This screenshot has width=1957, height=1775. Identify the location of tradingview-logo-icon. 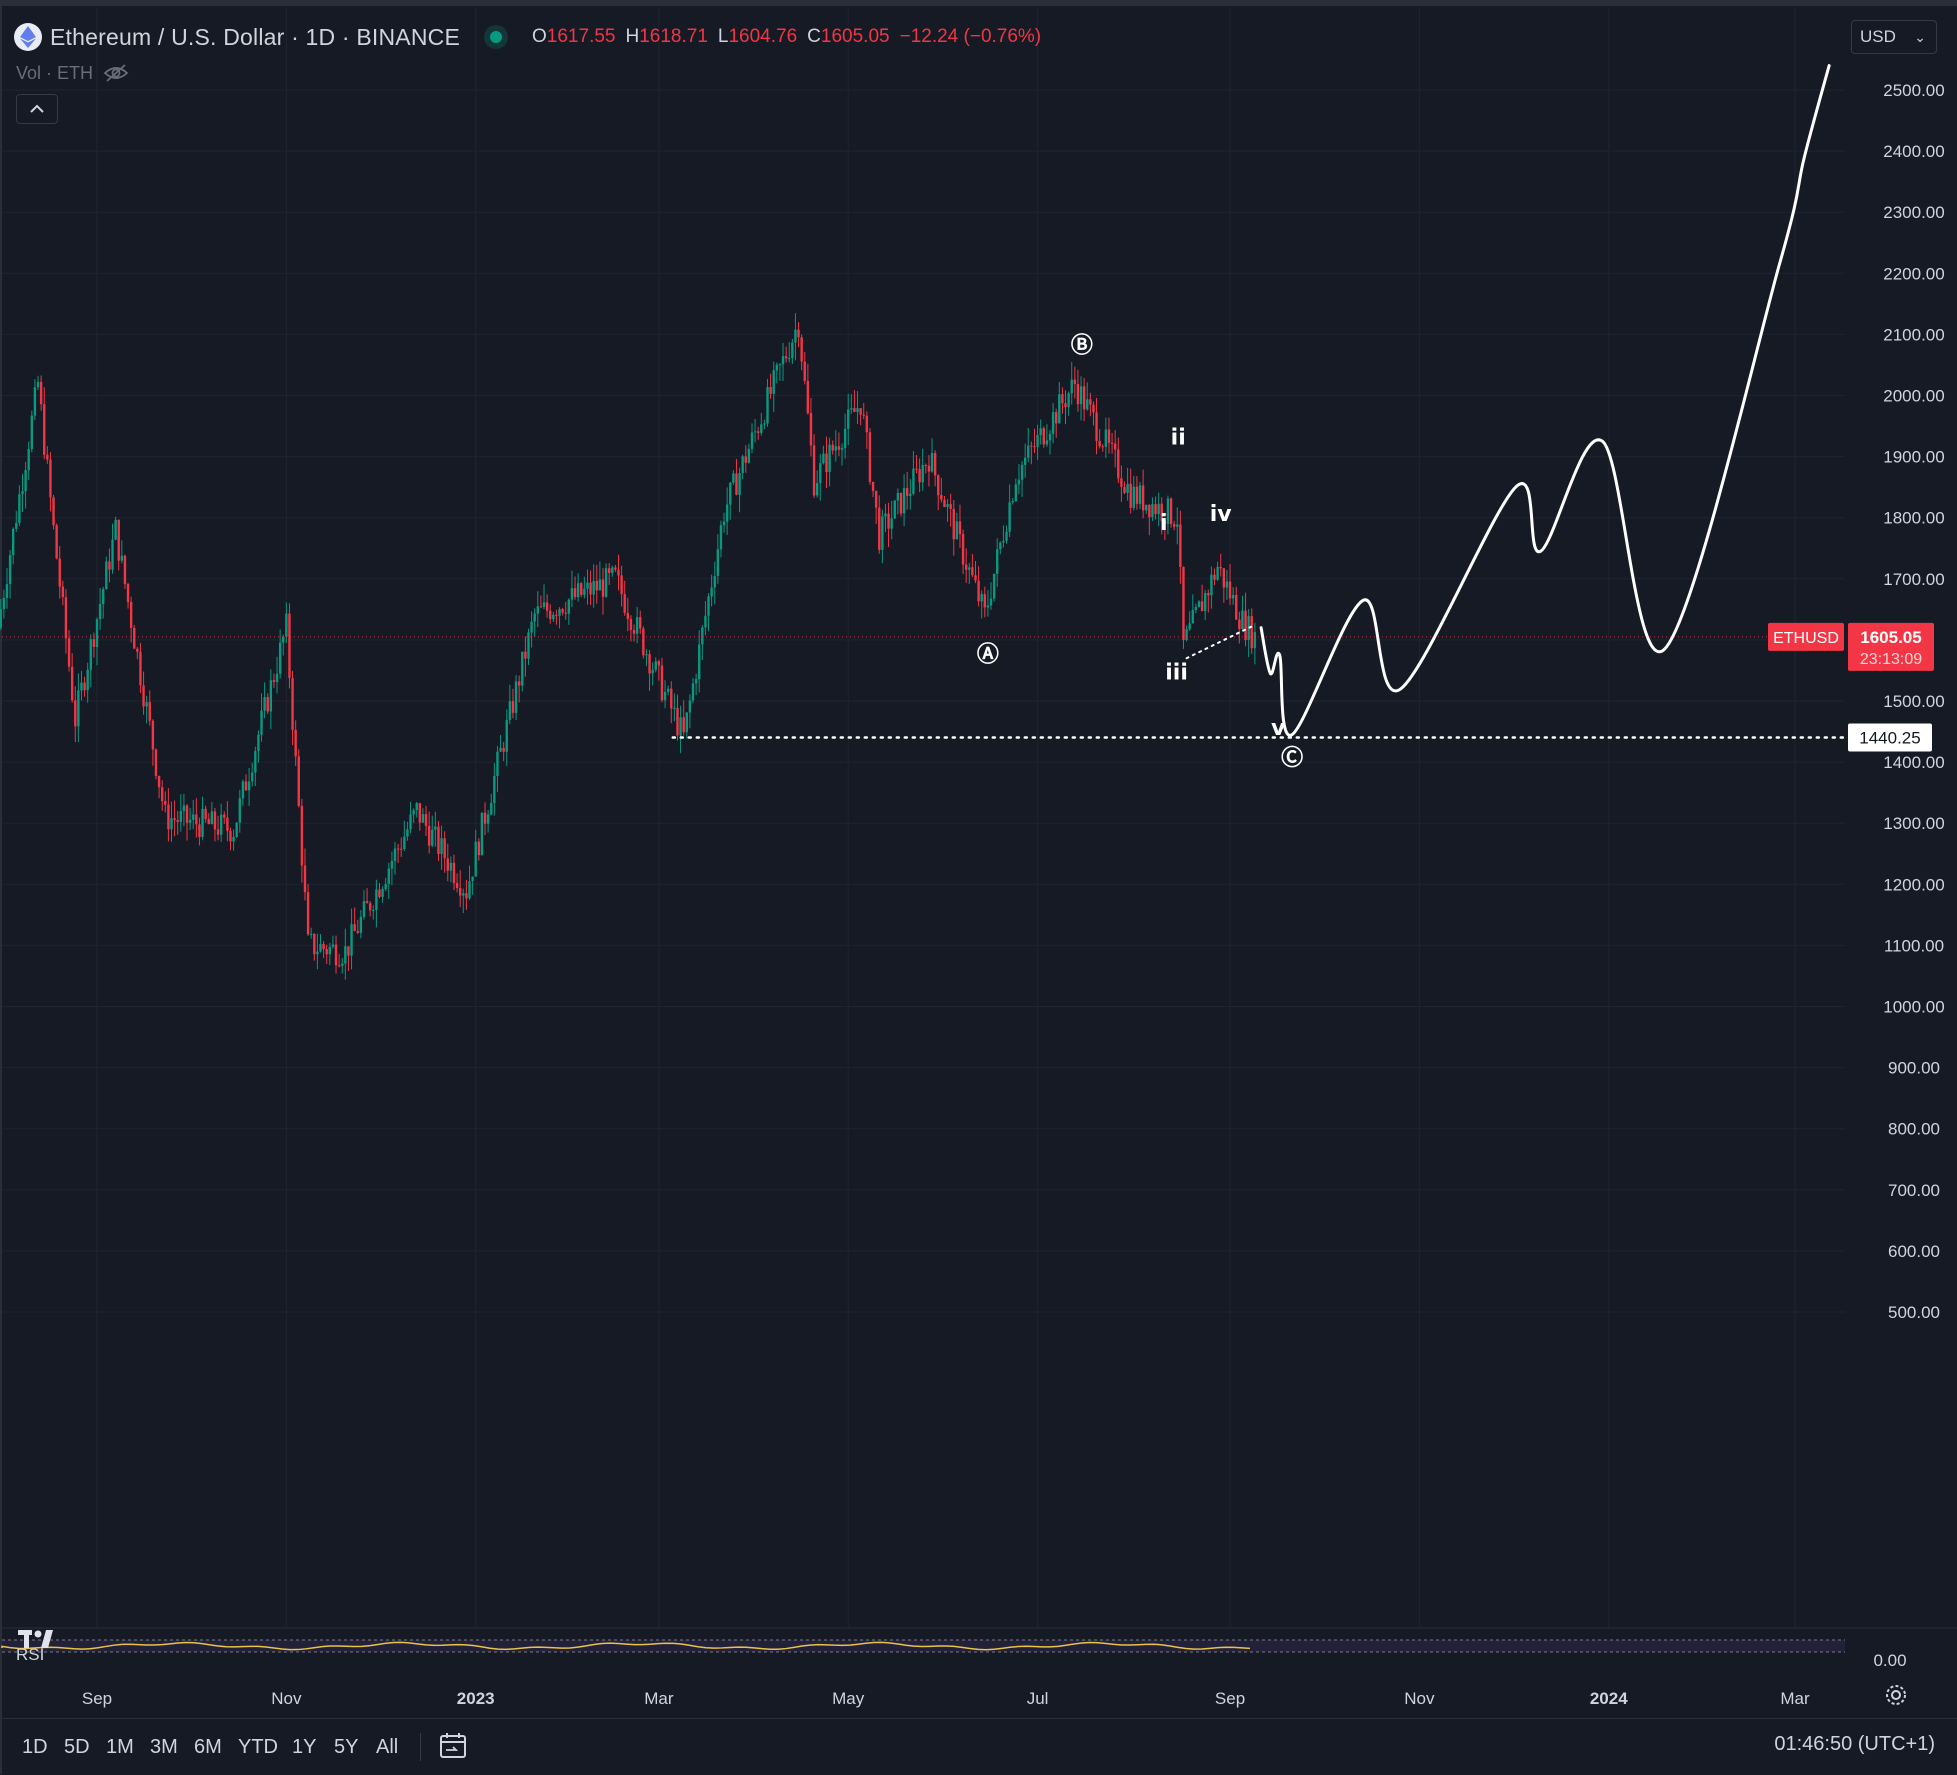
(43, 1639).